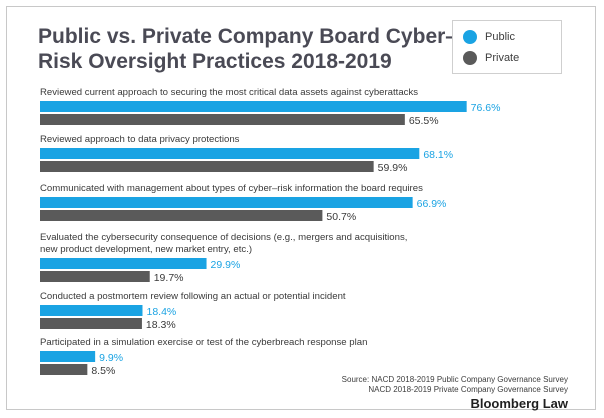  Describe the element at coordinates (486, 108) in the screenshot. I see `data-label-public: 76.6%` at that location.